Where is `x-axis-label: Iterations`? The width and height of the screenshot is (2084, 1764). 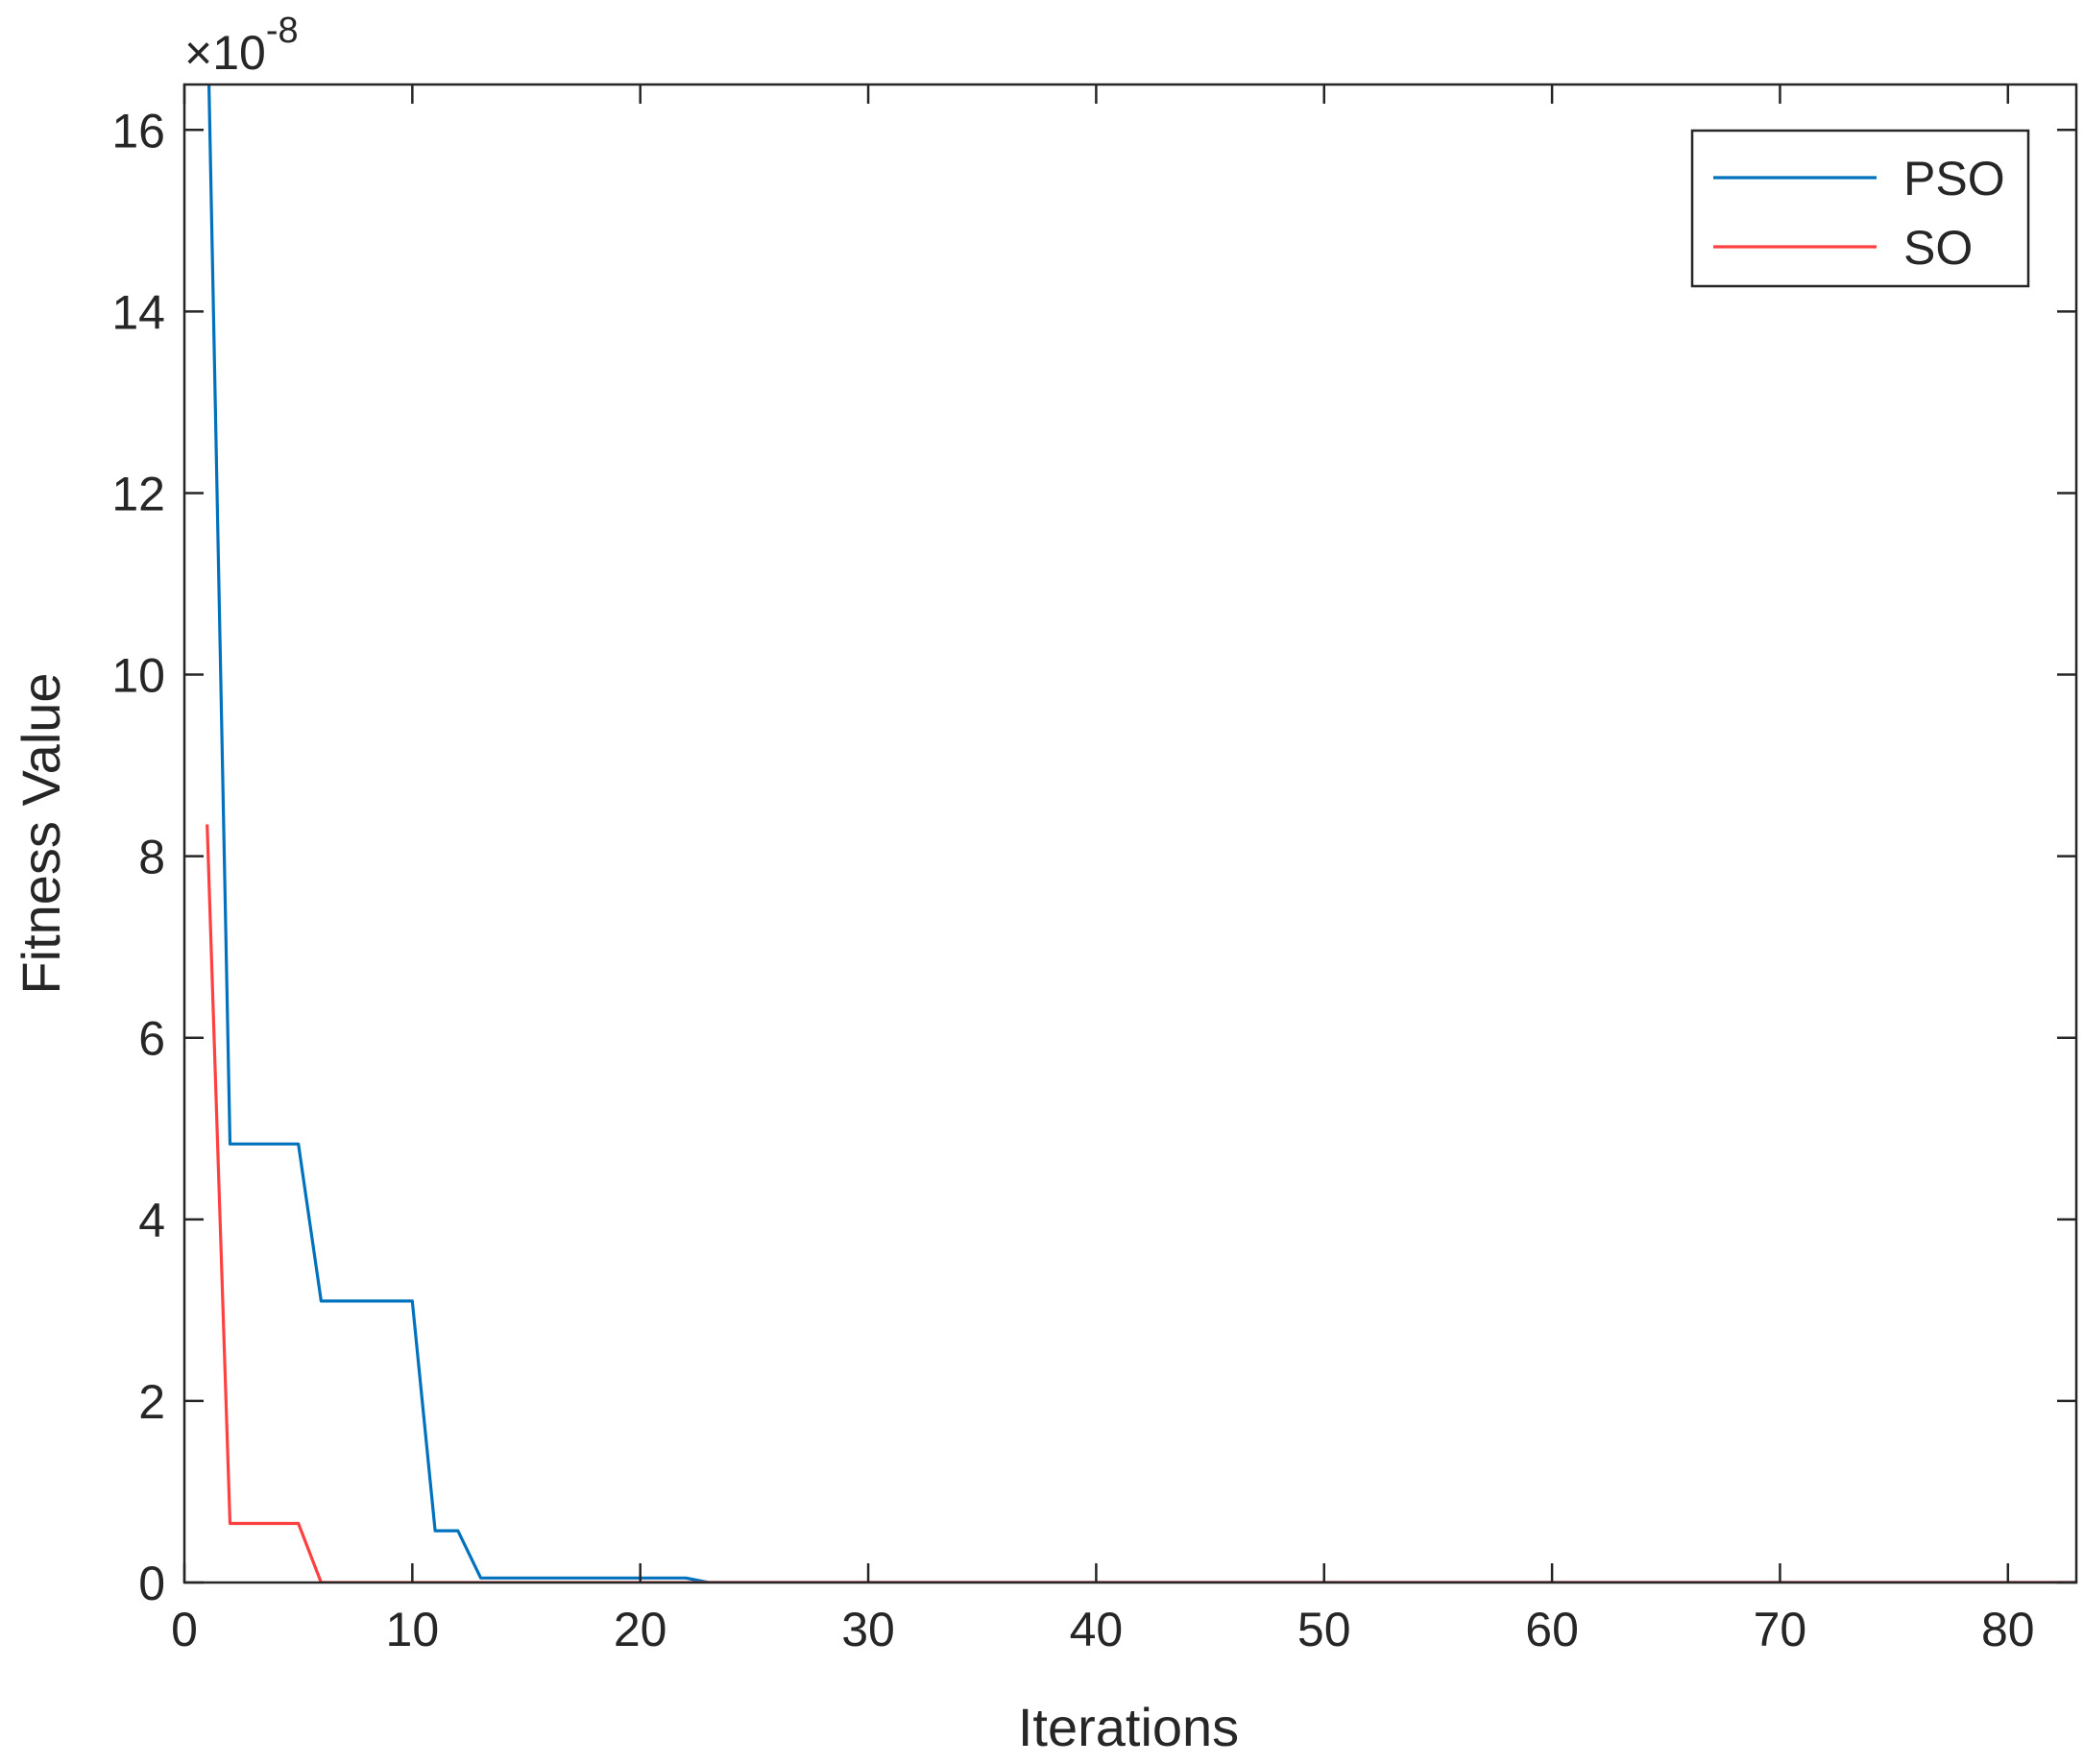 x-axis-label: Iterations is located at coordinates (1128, 1727).